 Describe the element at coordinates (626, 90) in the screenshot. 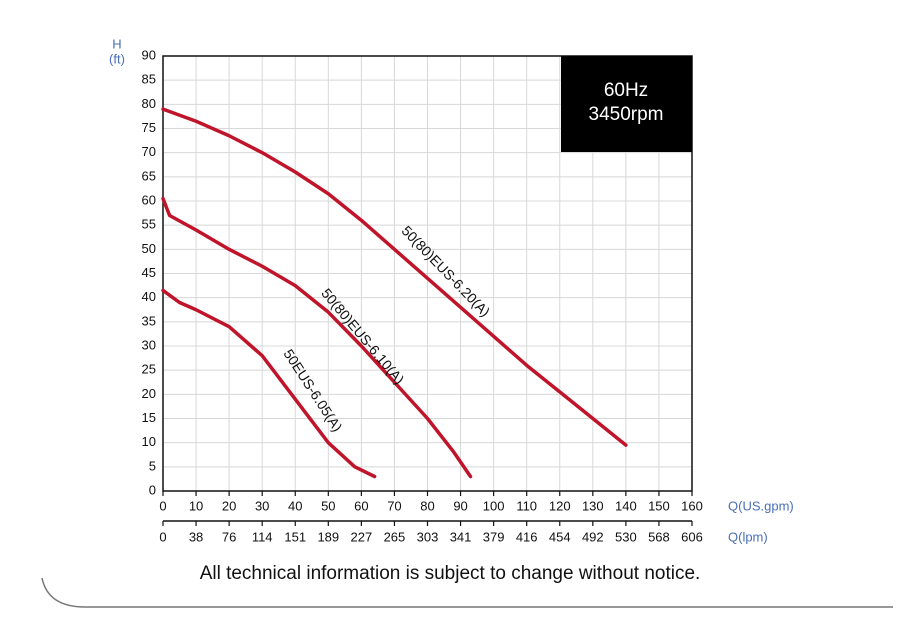

I see `info-text: 60Hz` at that location.